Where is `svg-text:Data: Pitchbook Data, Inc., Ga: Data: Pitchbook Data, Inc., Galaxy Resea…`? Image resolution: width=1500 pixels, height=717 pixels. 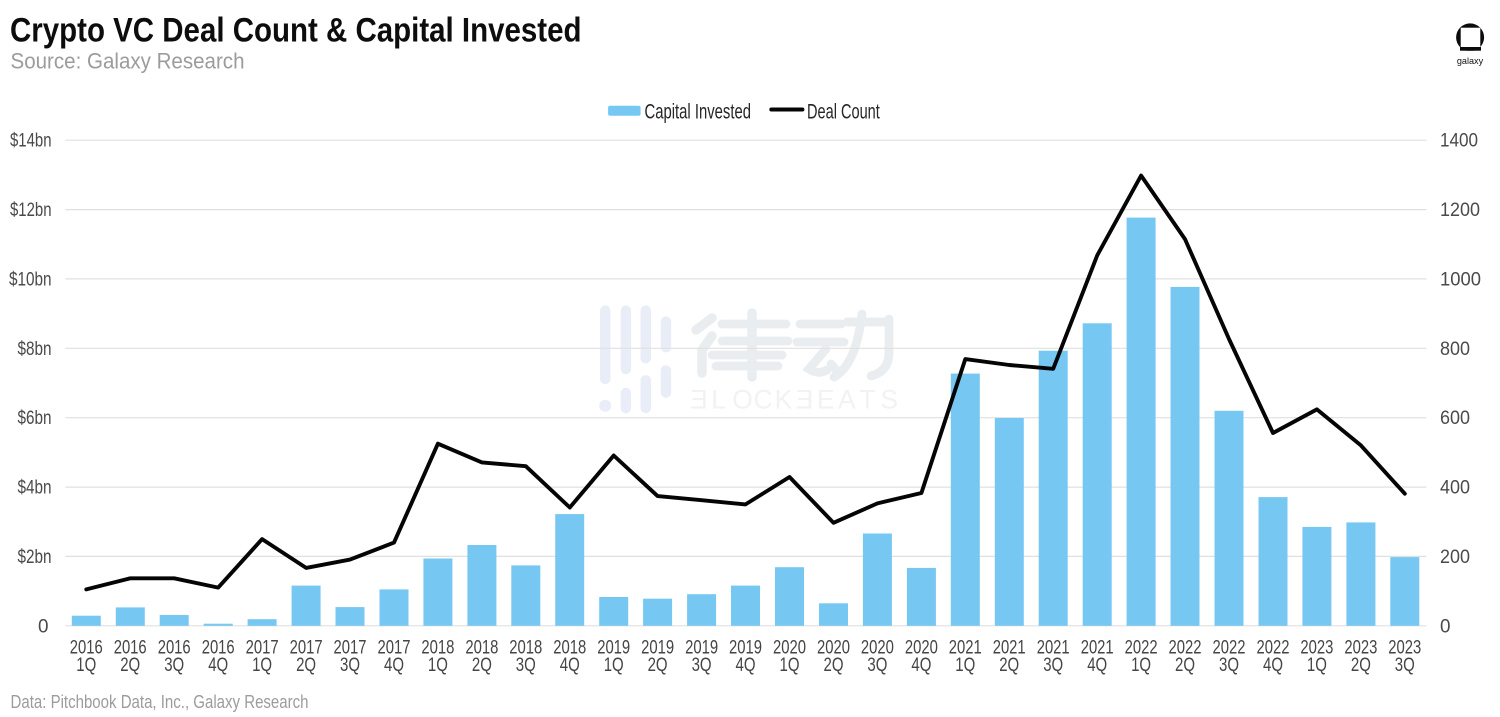
svg-text:Data: Pitchbook Data, Inc., Ga: Data: Pitchbook Data, Inc., Galaxy Resea… is located at coordinates (160, 702).